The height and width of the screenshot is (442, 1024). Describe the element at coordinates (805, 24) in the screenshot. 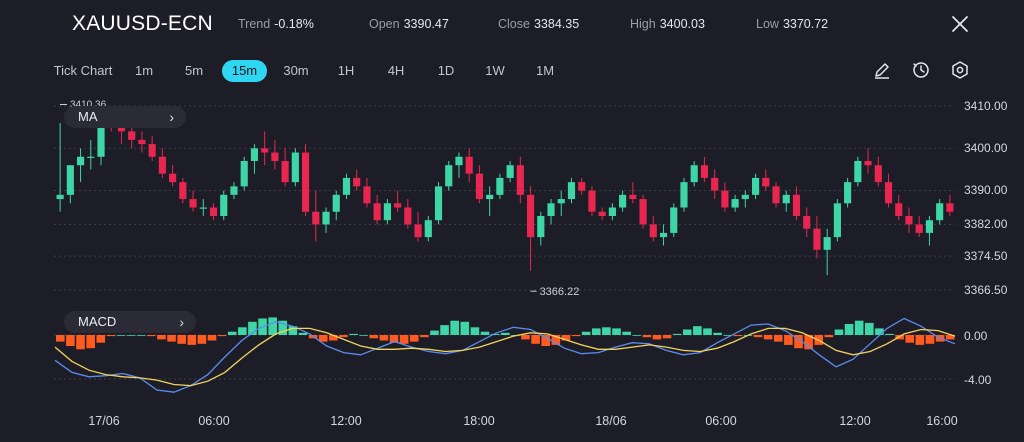

I see `low-value: 3370.72` at that location.